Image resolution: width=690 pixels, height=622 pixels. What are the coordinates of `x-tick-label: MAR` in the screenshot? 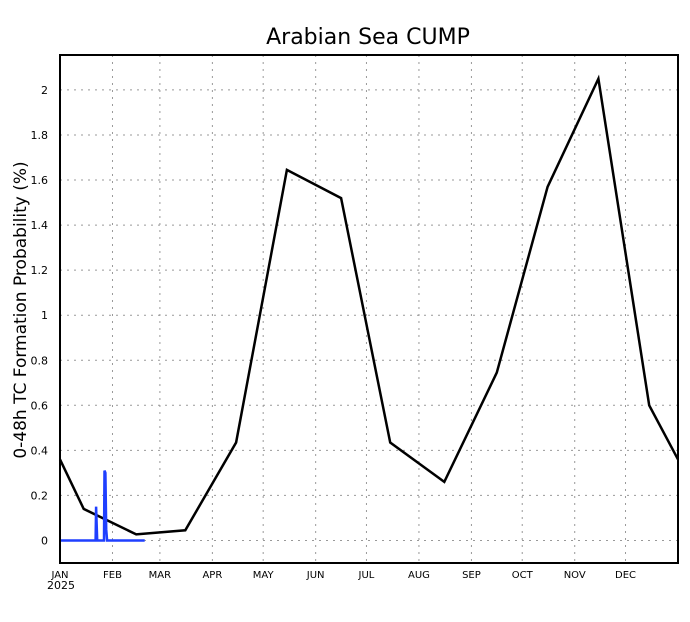 It's located at (160, 575).